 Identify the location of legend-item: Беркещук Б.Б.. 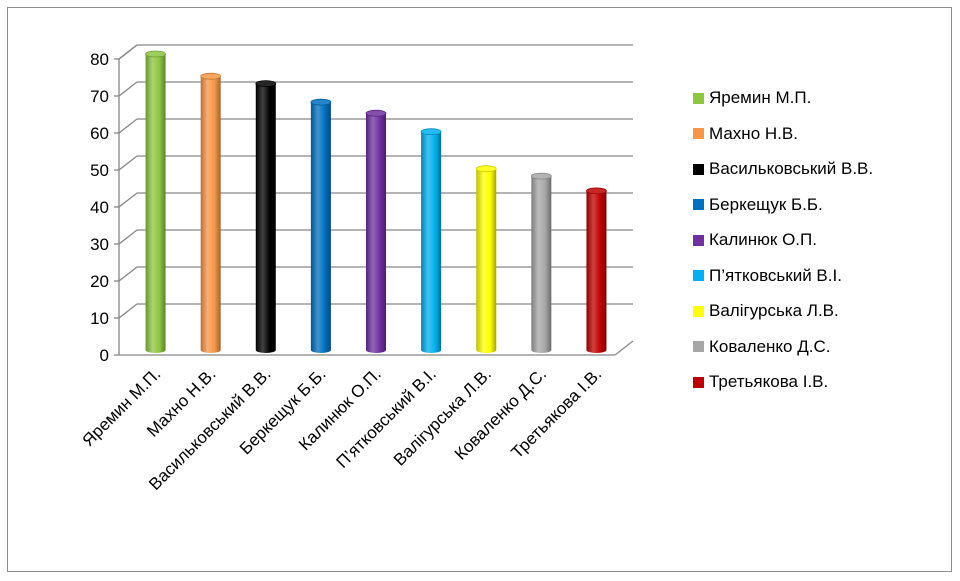
(758, 205).